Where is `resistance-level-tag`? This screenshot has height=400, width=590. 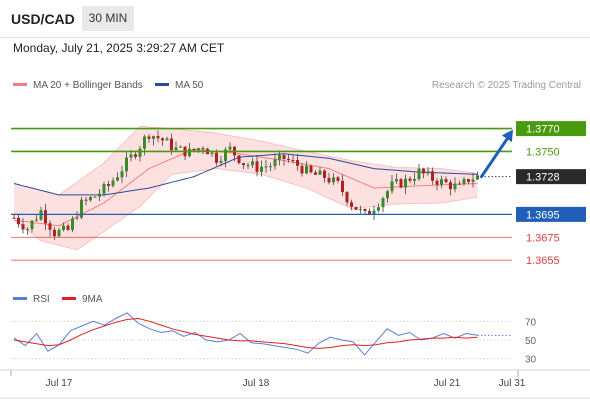
resistance-level-tag is located at coordinates (551, 129).